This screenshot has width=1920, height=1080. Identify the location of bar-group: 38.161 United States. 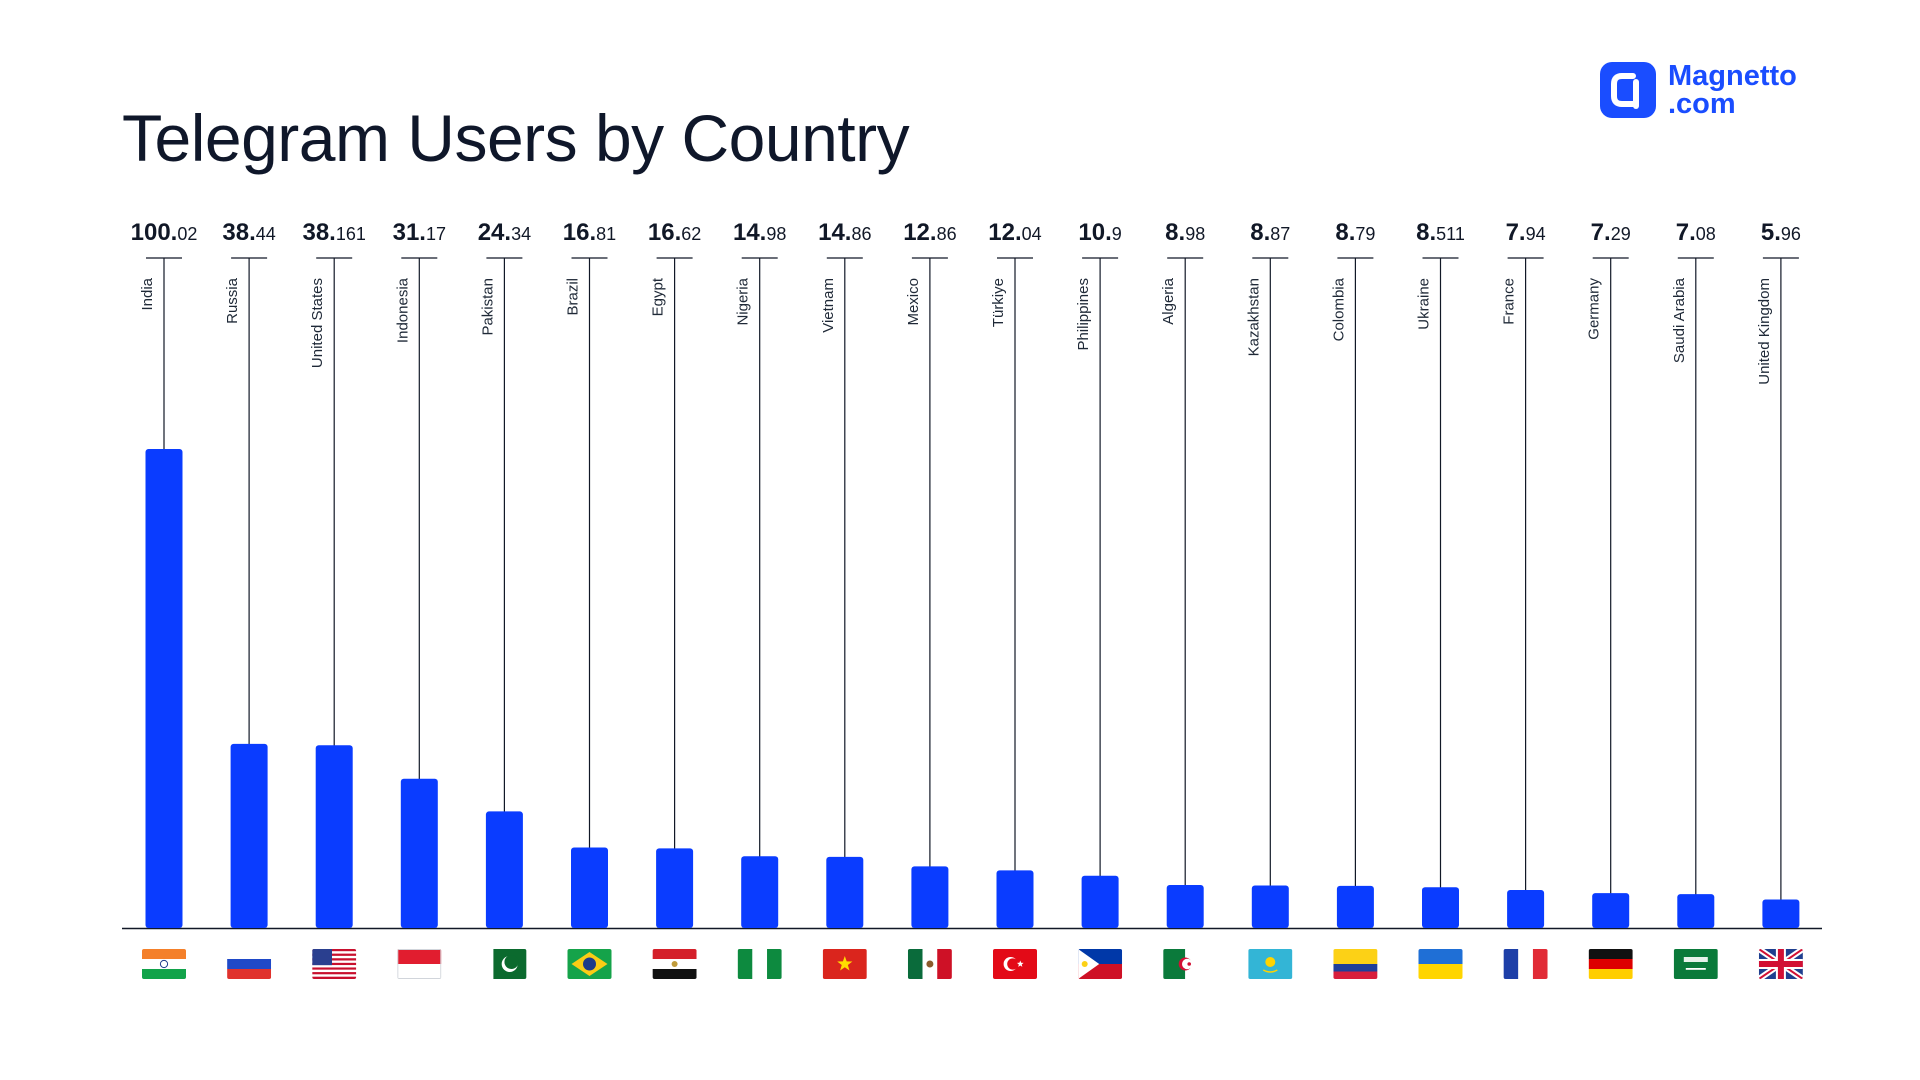
(334, 599).